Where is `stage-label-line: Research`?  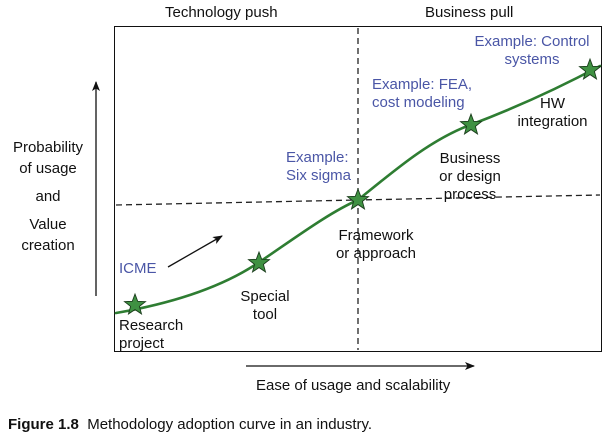
stage-label-line: Research is located at coordinates (151, 325).